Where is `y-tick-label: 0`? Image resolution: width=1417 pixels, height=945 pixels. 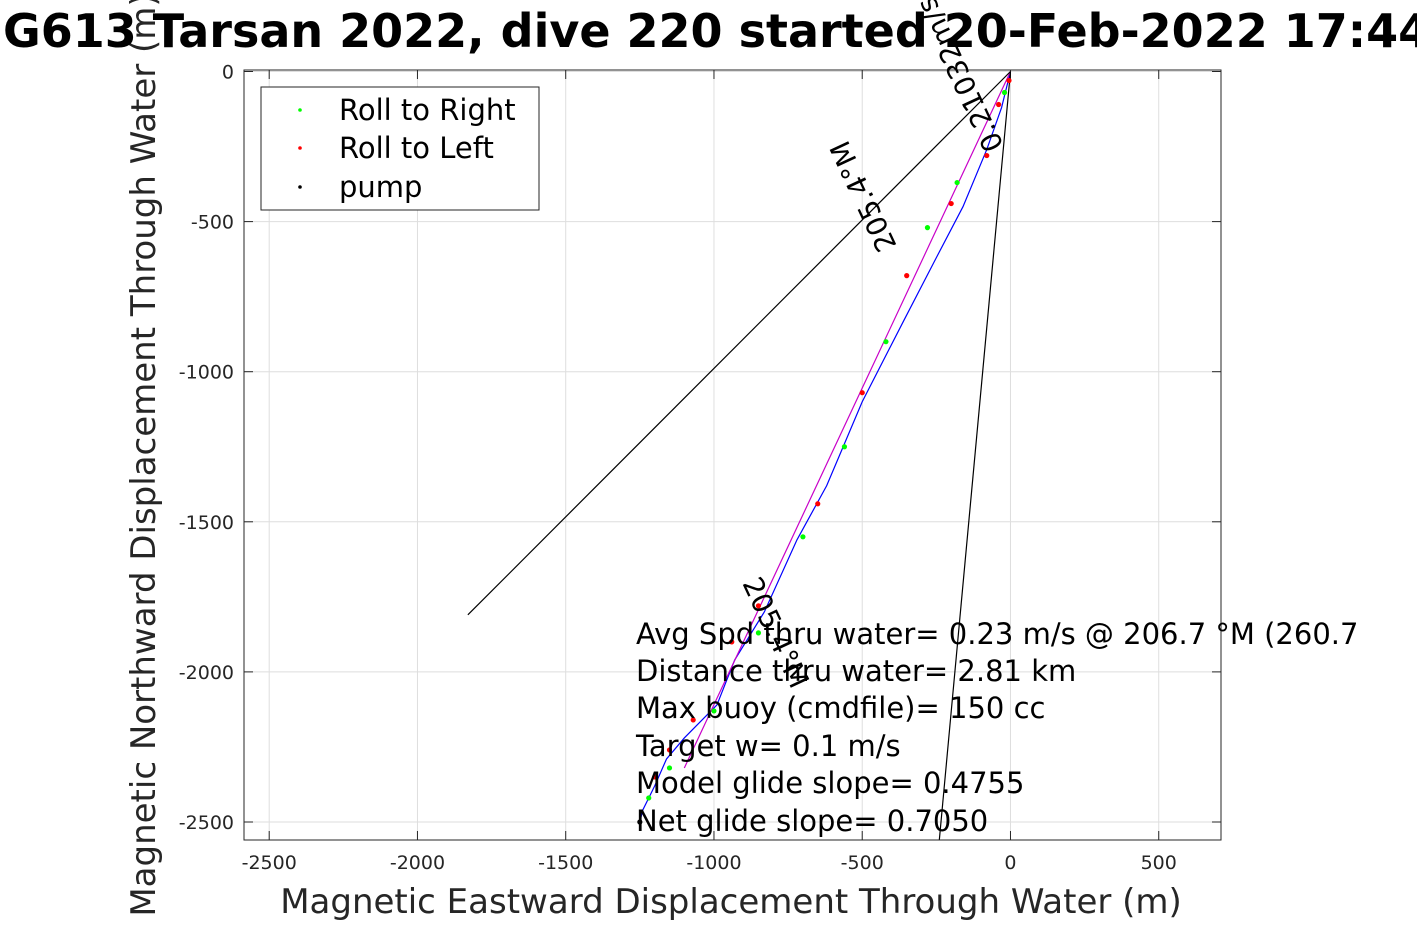
y-tick-label: 0 is located at coordinates (228, 73).